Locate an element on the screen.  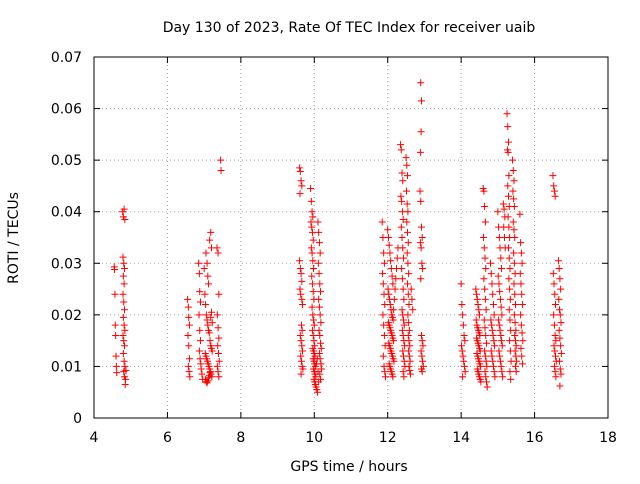
x-tick-label: 12 is located at coordinates (388, 438).